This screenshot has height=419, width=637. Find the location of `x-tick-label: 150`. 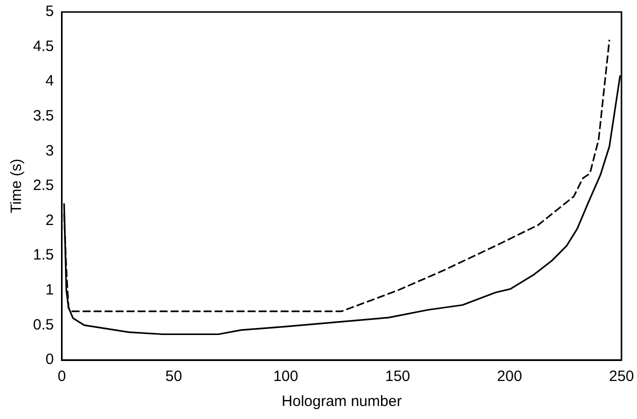

x-tick-label: 150 is located at coordinates (397, 377).